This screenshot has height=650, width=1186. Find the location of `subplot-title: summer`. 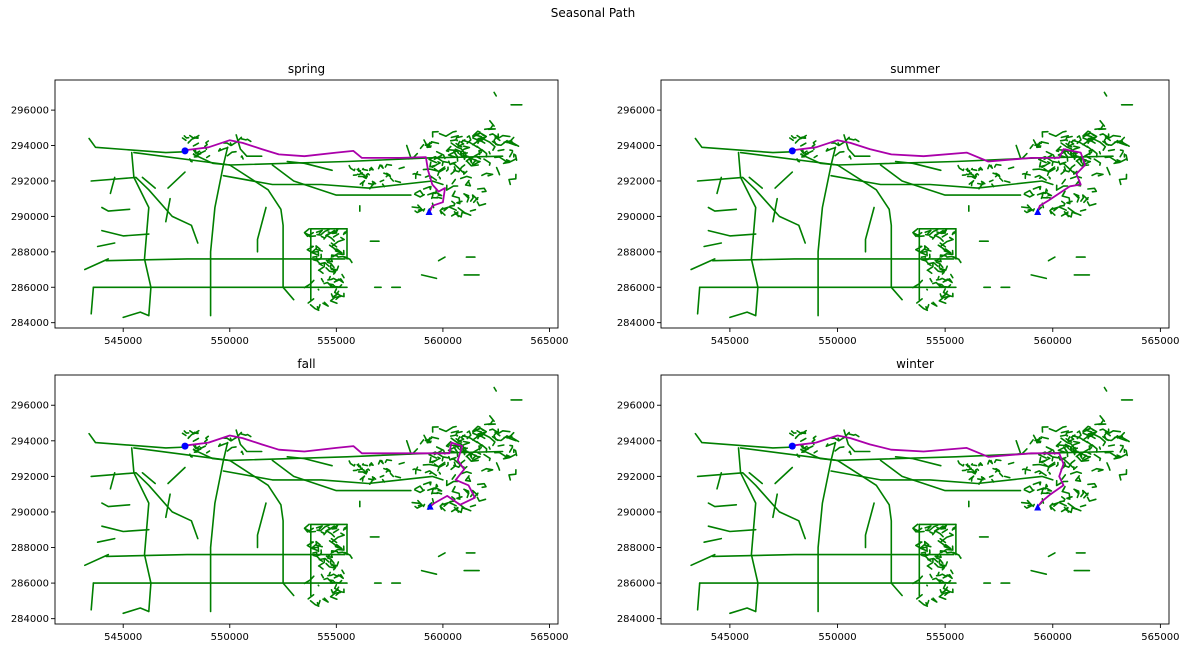

subplot-title: summer is located at coordinates (915, 69).